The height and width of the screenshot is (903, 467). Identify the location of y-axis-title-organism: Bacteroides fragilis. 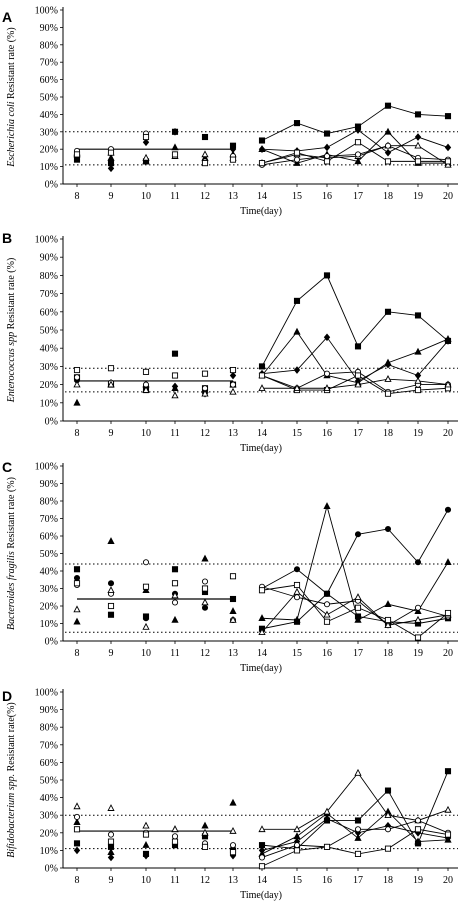
(11, 590).